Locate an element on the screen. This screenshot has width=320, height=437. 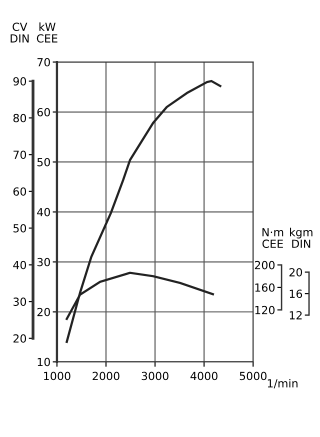
y-tick-label: 200 is located at coordinates (264, 265).